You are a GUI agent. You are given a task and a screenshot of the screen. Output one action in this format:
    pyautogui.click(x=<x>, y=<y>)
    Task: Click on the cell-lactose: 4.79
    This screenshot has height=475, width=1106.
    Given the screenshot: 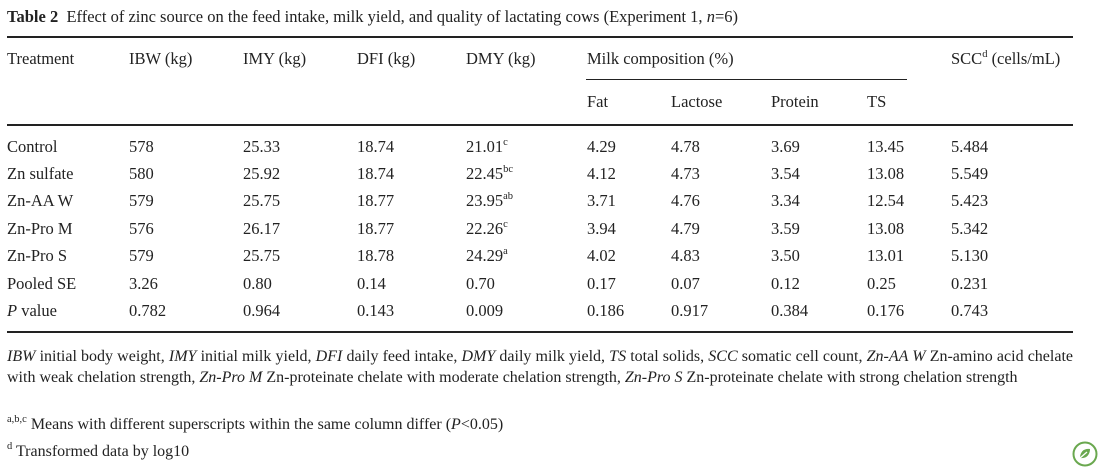 What is the action you would take?
    pyautogui.click(x=685, y=229)
    